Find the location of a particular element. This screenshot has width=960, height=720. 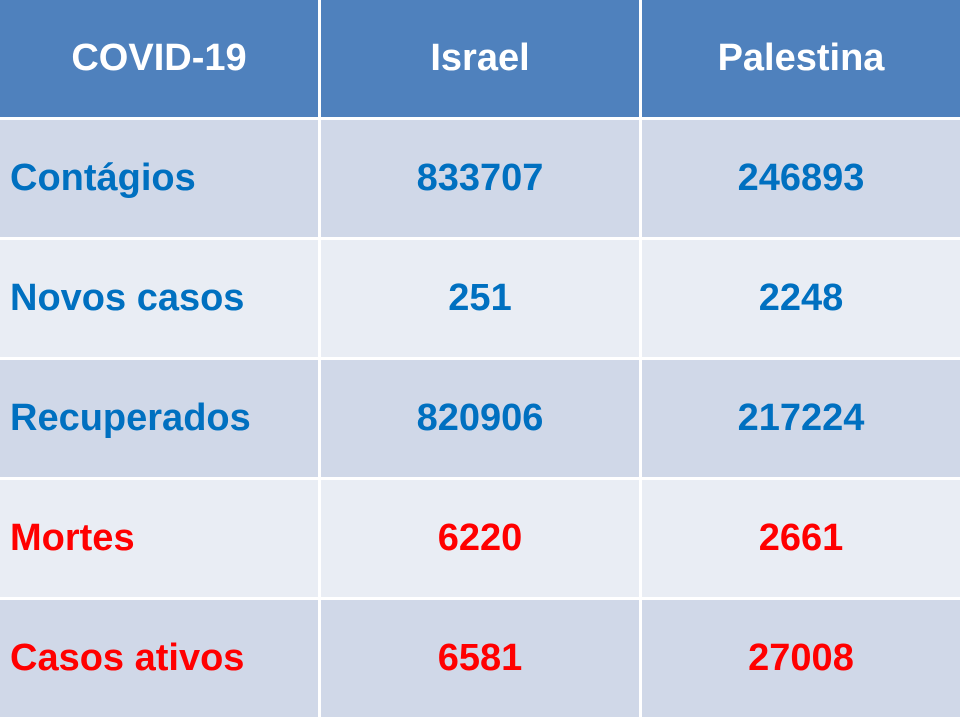

row-label: Casos ativos is located at coordinates (159, 658).